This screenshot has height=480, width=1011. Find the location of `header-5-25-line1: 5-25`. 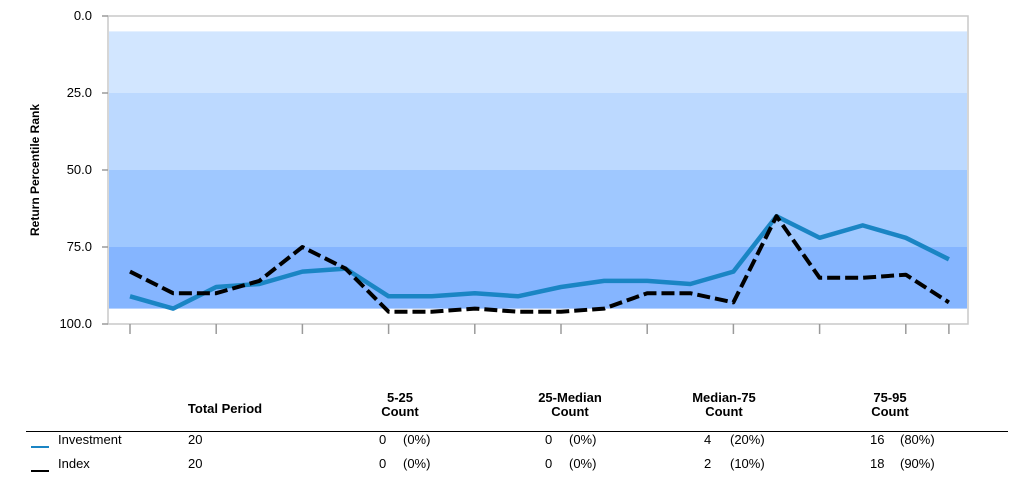

header-5-25-line1: 5-25 is located at coordinates (400, 397).